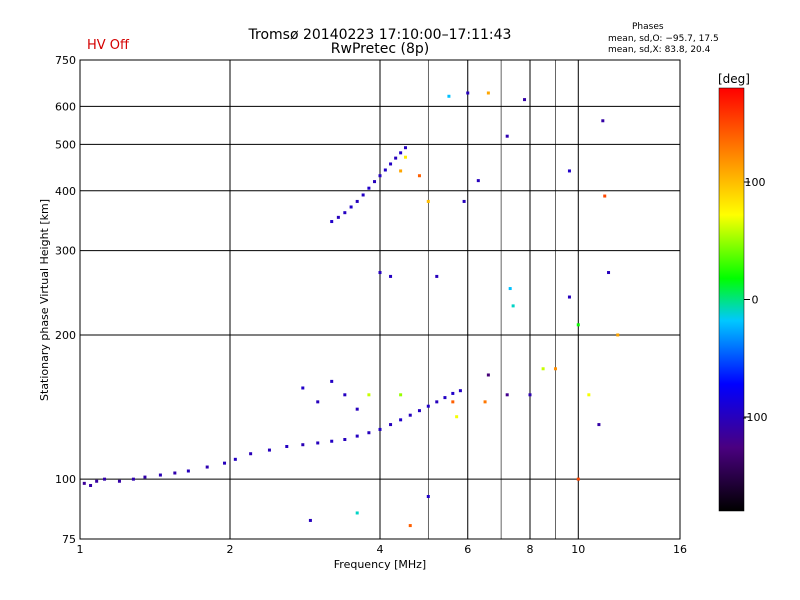 This screenshot has width=800, height=600. I want to click on x-tick-label: 2, so click(230, 549).